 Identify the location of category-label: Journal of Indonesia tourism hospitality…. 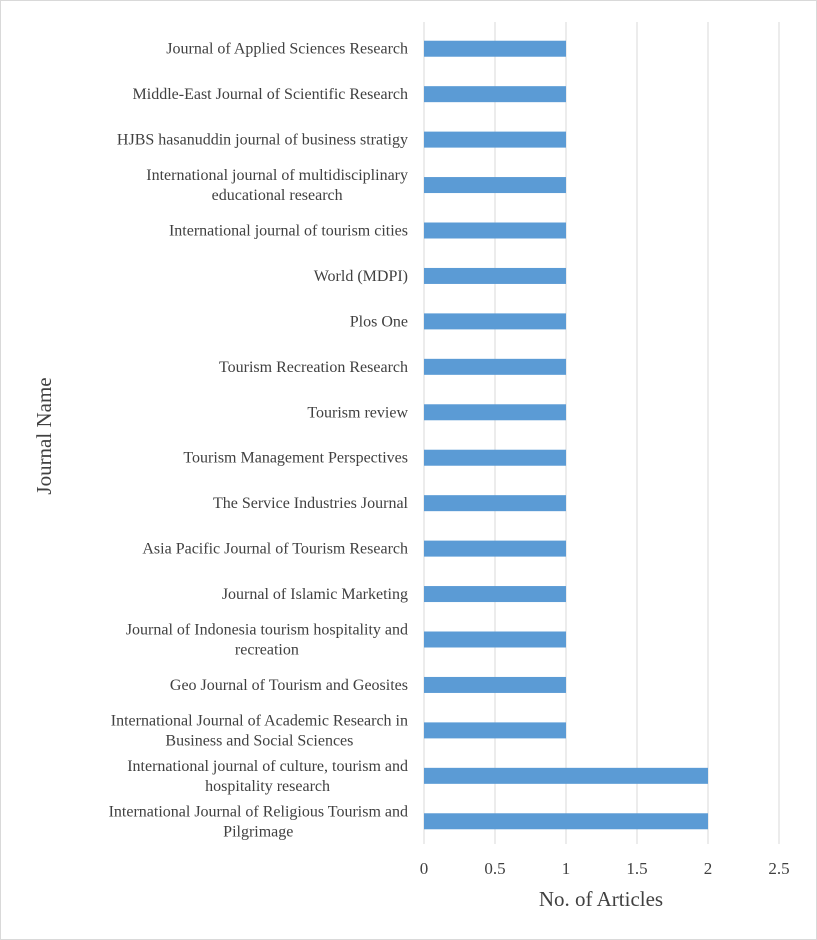
(267, 630).